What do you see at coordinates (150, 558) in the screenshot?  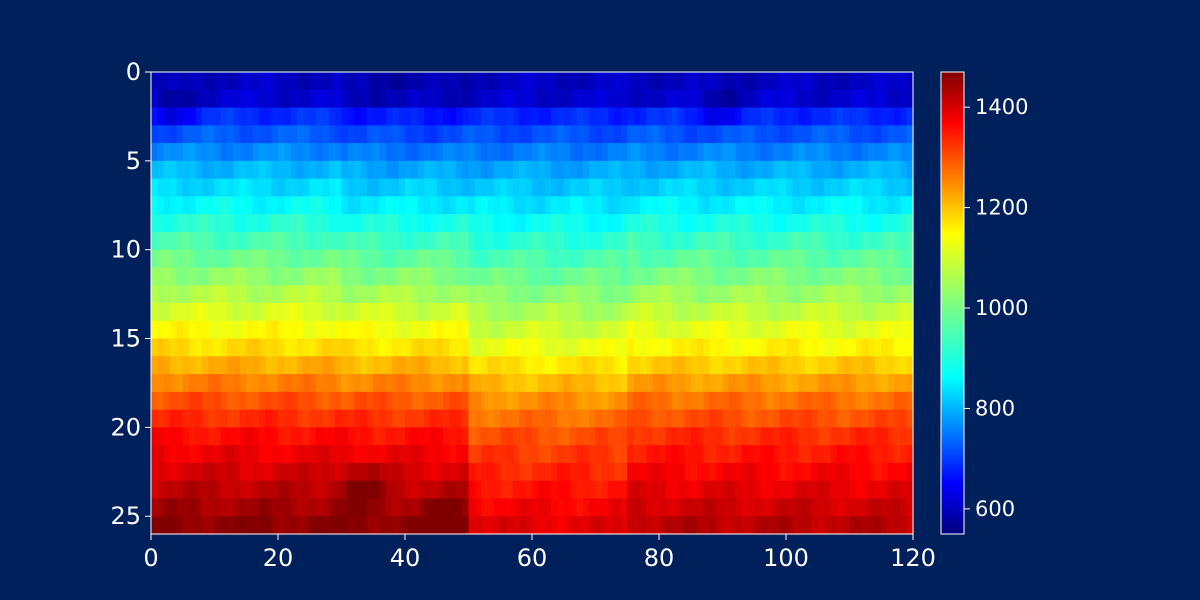 I see `x-tick-label: 0` at bounding box center [150, 558].